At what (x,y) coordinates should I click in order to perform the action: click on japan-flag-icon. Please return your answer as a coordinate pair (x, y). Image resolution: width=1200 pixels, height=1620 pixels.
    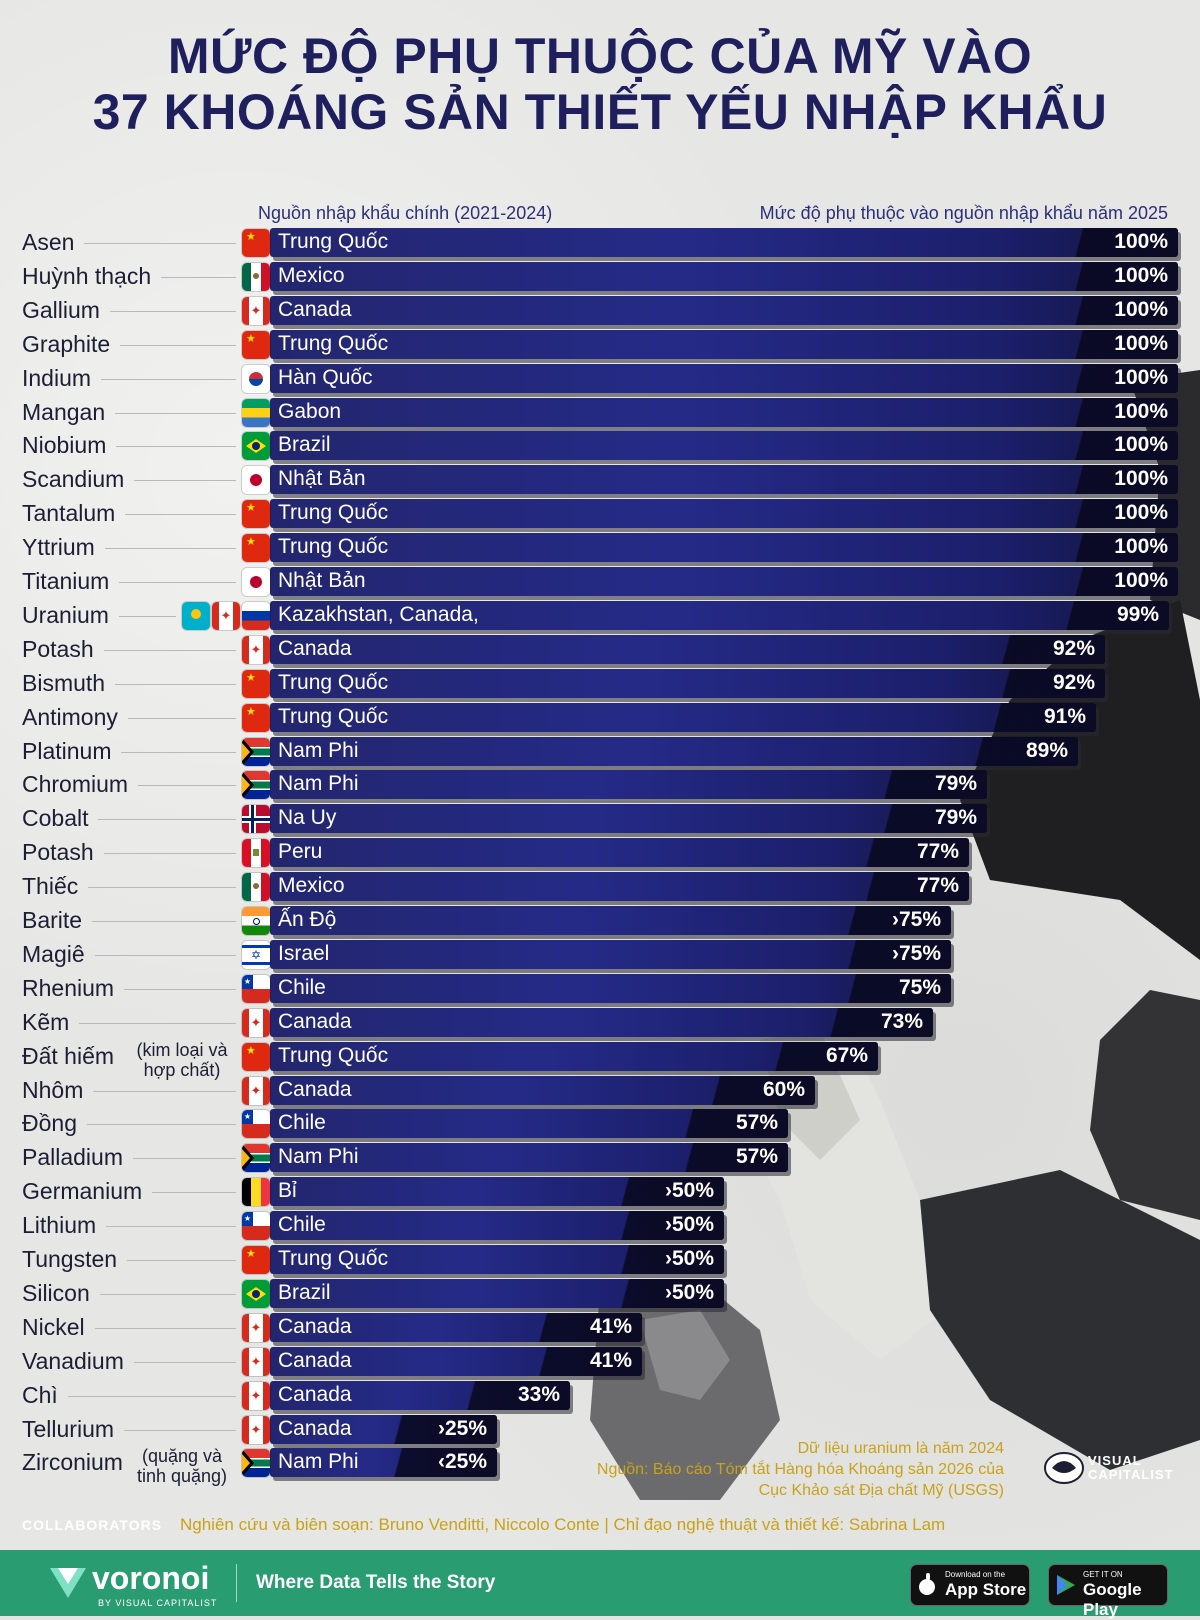
    Looking at the image, I should click on (256, 582).